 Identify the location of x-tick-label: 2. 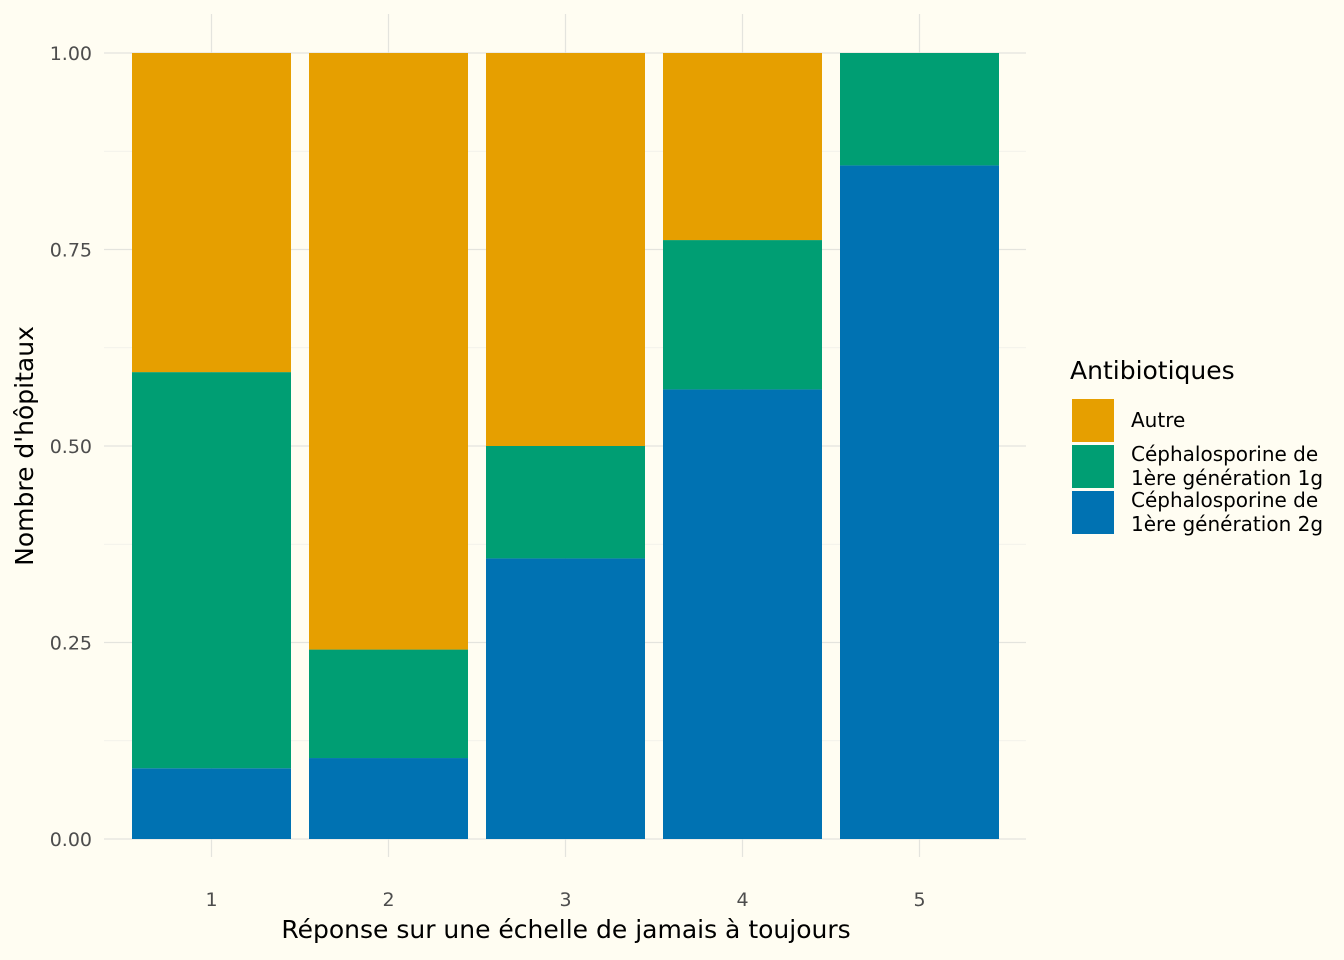
(388, 900).